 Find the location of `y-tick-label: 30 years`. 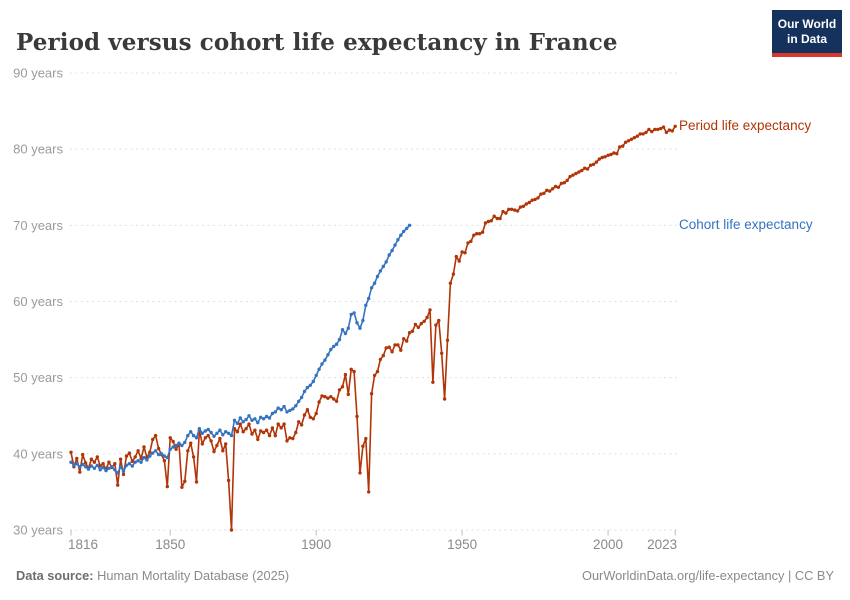

y-tick-label: 30 years is located at coordinates (38, 530).